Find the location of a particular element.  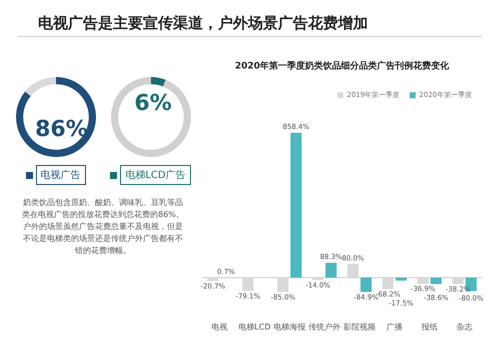

data-label: 6% is located at coordinates (153, 104).